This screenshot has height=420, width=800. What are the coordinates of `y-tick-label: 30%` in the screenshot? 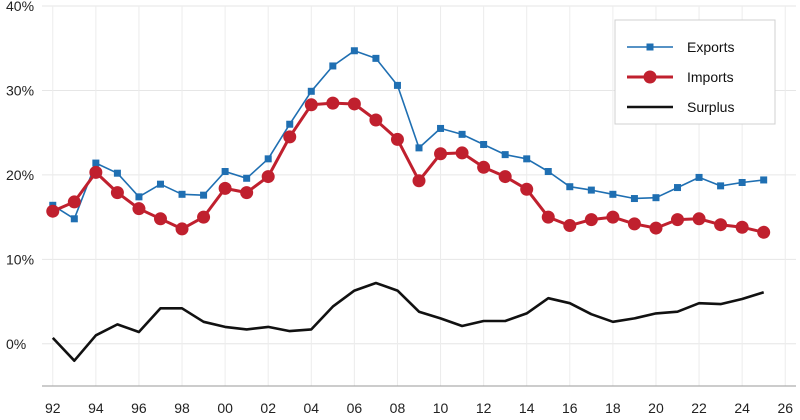 It's located at (20, 90).